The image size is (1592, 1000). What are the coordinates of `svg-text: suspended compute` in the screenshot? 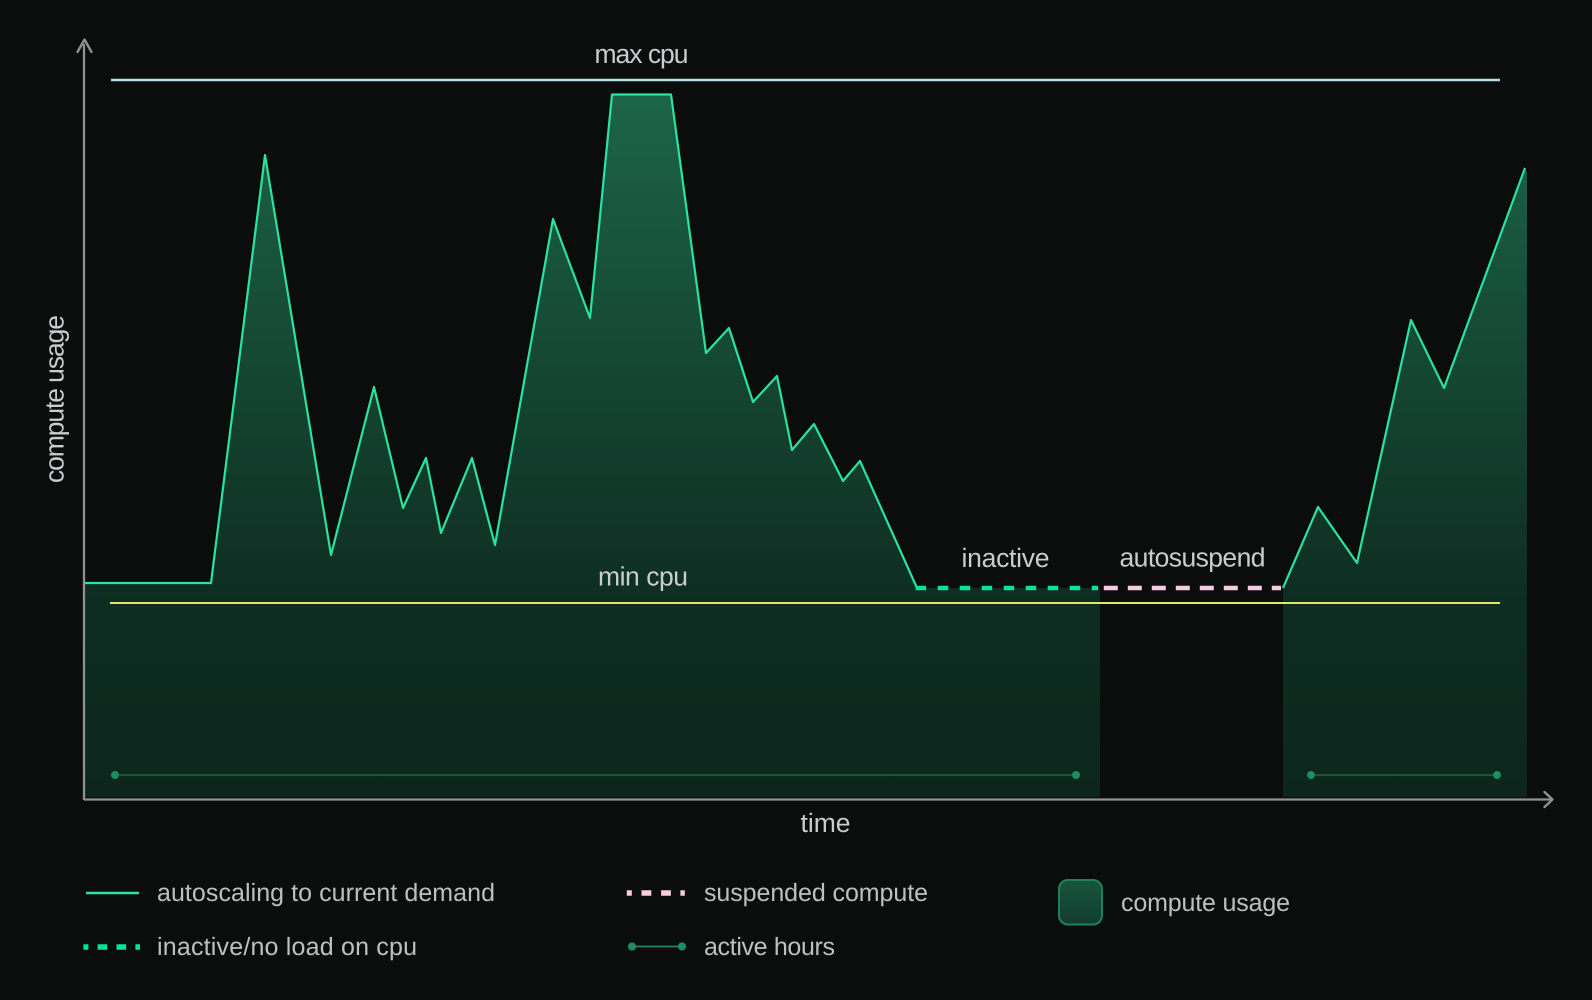 It's located at (816, 893).